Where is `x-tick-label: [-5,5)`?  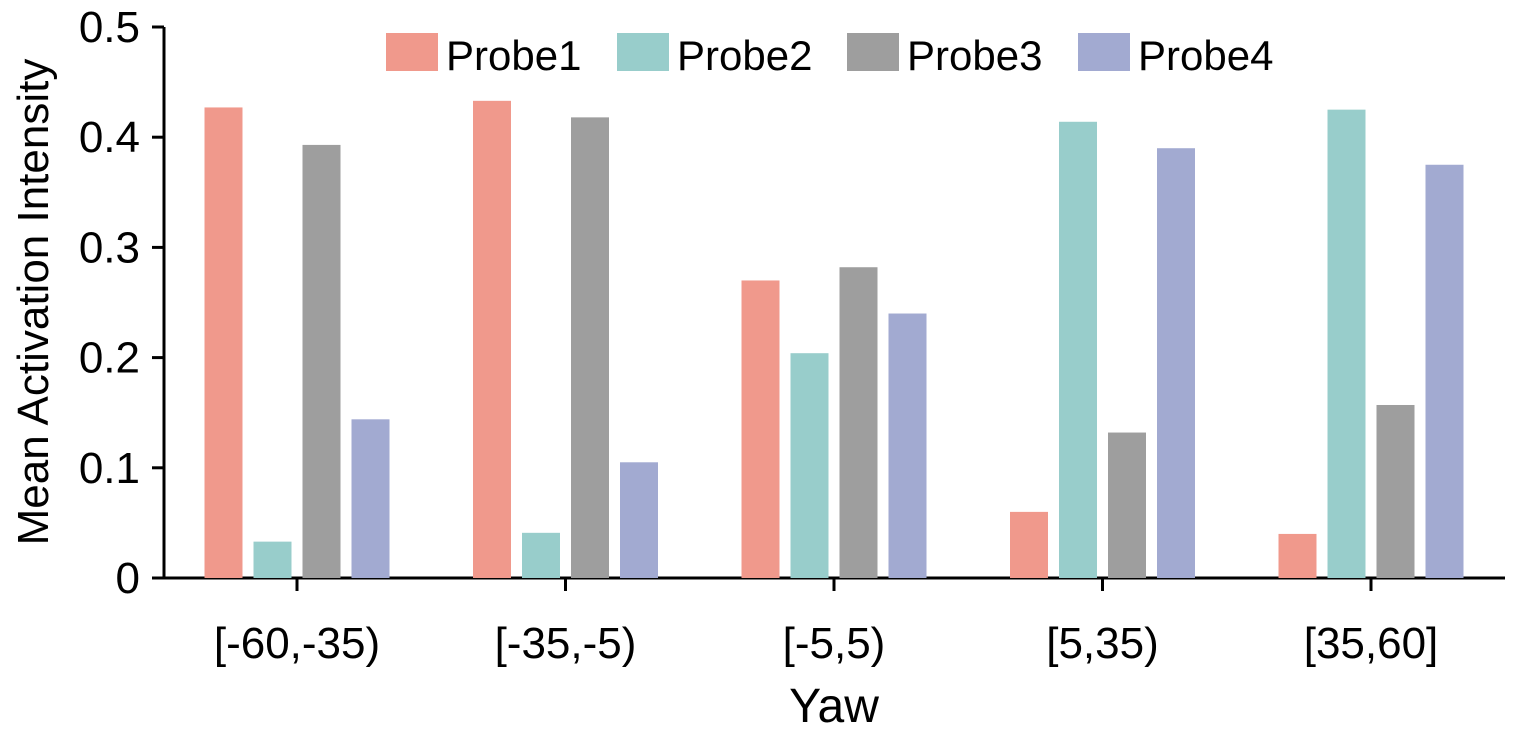 x-tick-label: [-5,5) is located at coordinates (834, 643).